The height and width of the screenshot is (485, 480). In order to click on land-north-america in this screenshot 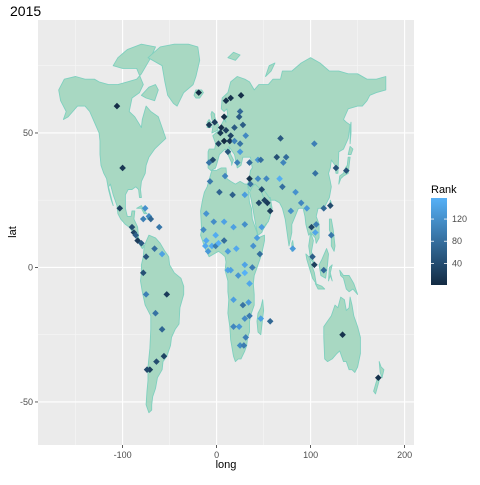, I will do `click(112, 146)`.